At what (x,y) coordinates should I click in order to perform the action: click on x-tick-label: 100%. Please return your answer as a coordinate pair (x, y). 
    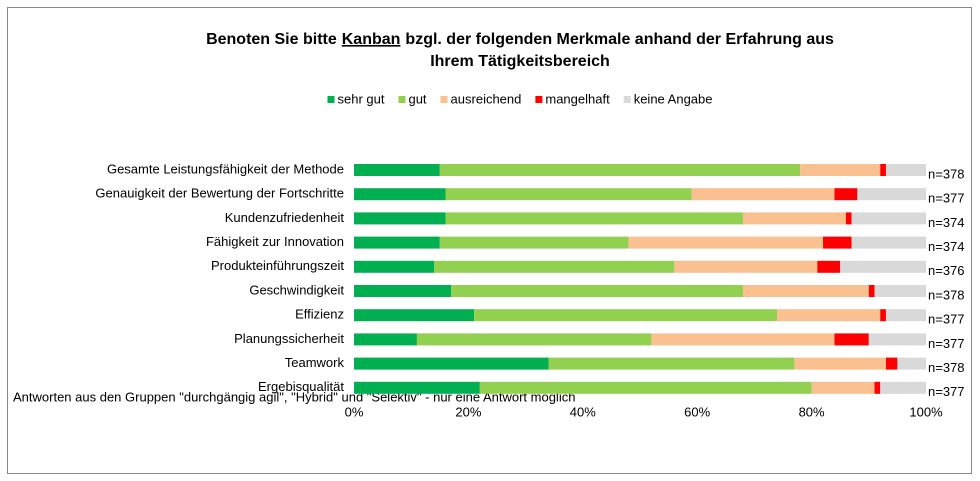
    Looking at the image, I should click on (926, 411).